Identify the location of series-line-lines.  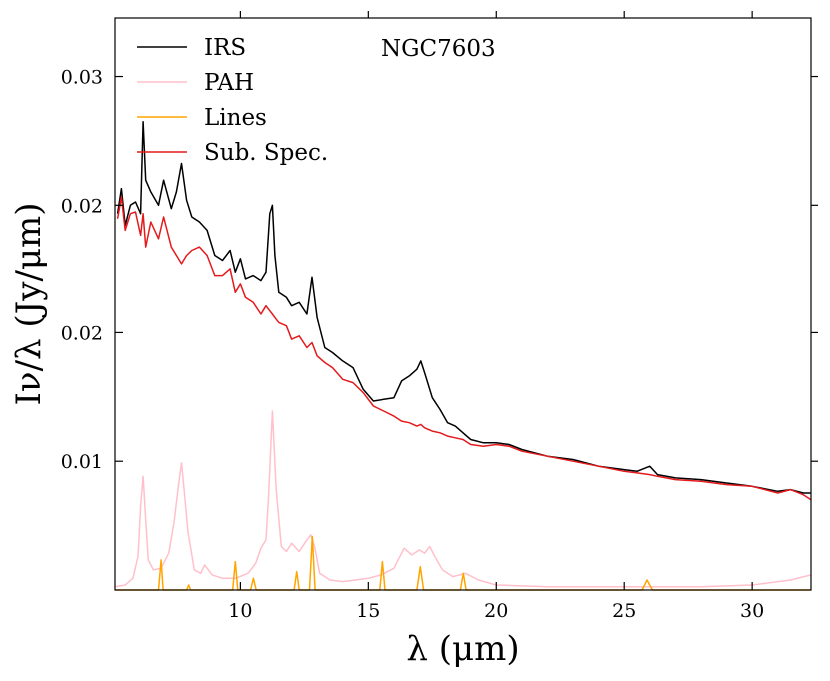
(463, 563).